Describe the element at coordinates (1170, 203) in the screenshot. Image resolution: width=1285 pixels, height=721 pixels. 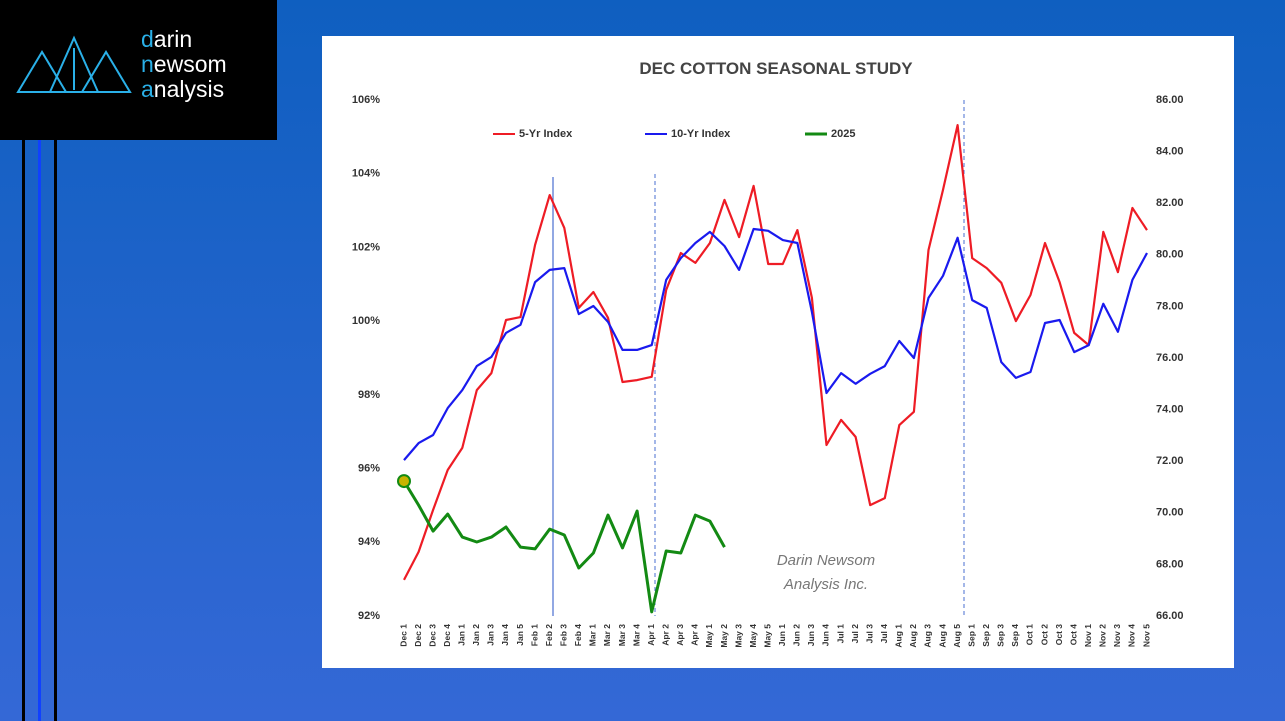
I see `y2-tick-label: 82.00` at that location.